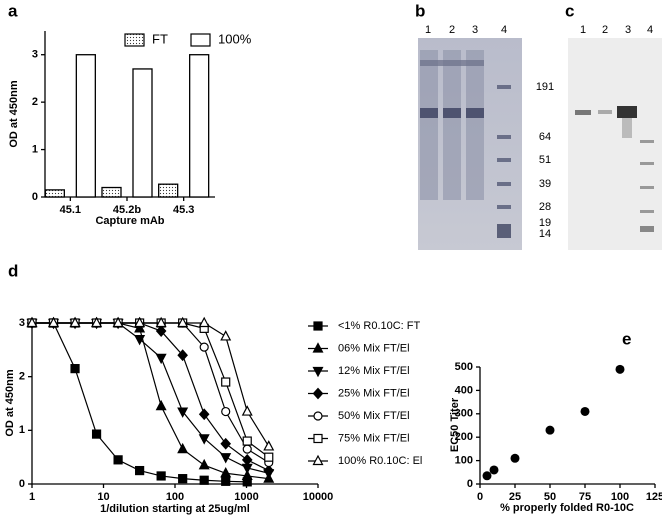 This screenshot has width=662, height=517. What do you see at coordinates (127, 210) in the screenshot?
I see `x-tick-label: 45.2b` at bounding box center [127, 210].